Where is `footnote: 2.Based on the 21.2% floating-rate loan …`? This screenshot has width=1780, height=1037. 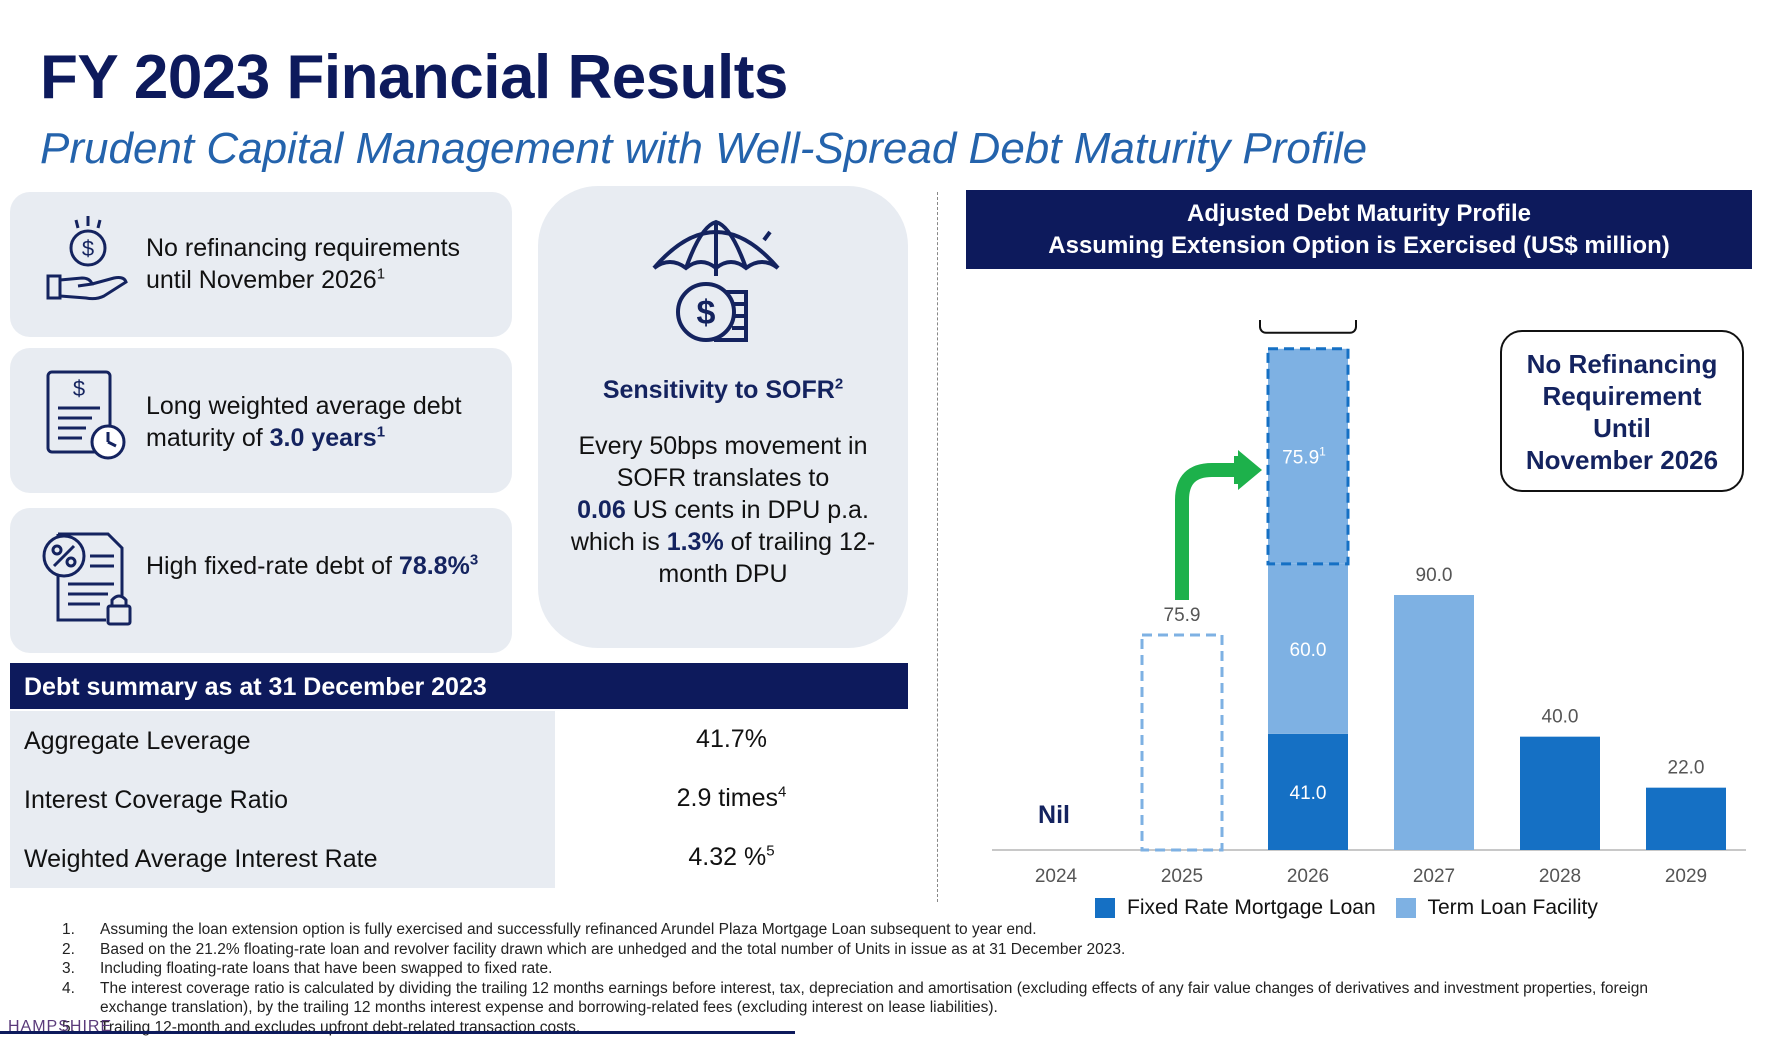
footnote: 2.Based on the 21.2% floating-rate loan … is located at coordinates (862, 950).